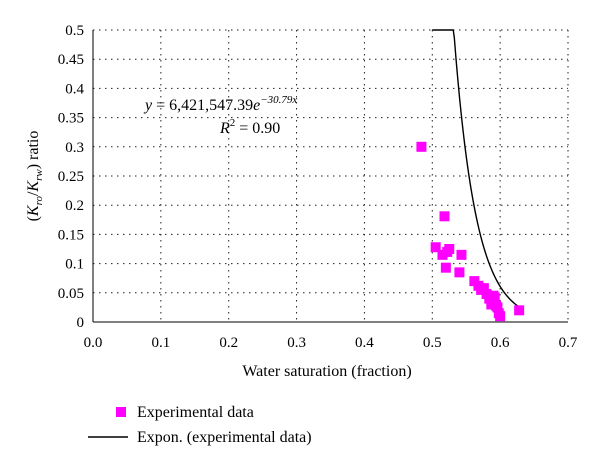 This screenshot has height=471, width=600. Describe the element at coordinates (331, 343) in the screenshot. I see `x-tick-labels: 0.0 0.1 0.2 0.3 0.4 0.5 0.6 0.7` at that location.